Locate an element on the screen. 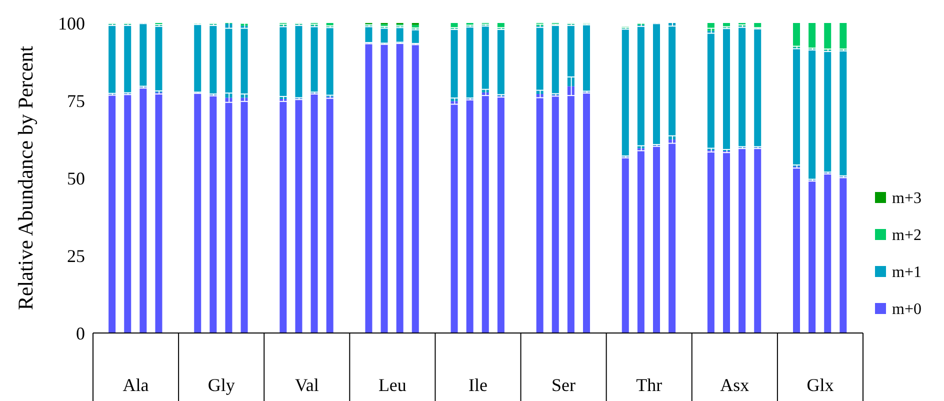 The image size is (944, 401). legend-label: m+0 is located at coordinates (907, 309).